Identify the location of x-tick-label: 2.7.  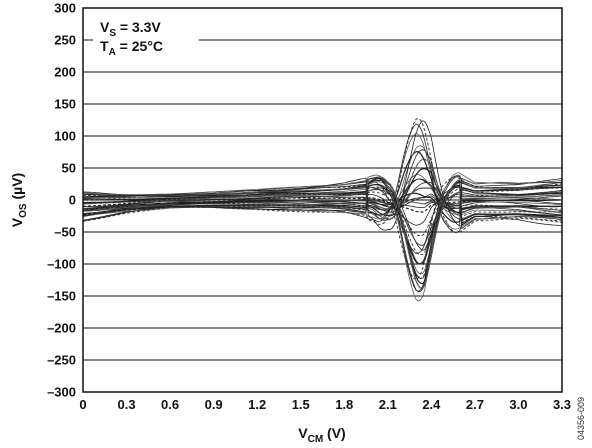
(475, 404).